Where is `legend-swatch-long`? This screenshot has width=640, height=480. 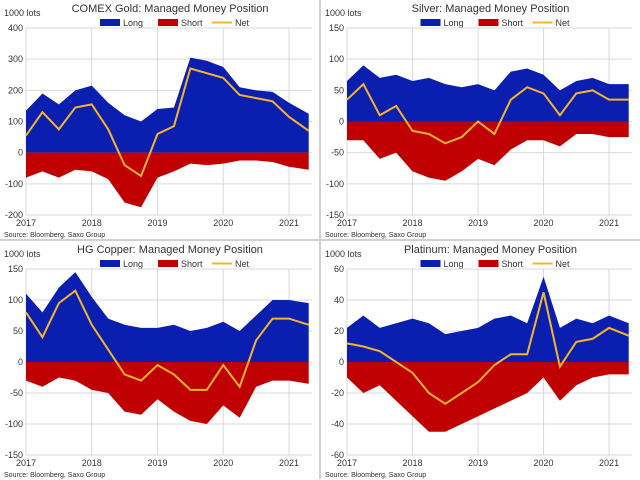 legend-swatch-long is located at coordinates (430, 22).